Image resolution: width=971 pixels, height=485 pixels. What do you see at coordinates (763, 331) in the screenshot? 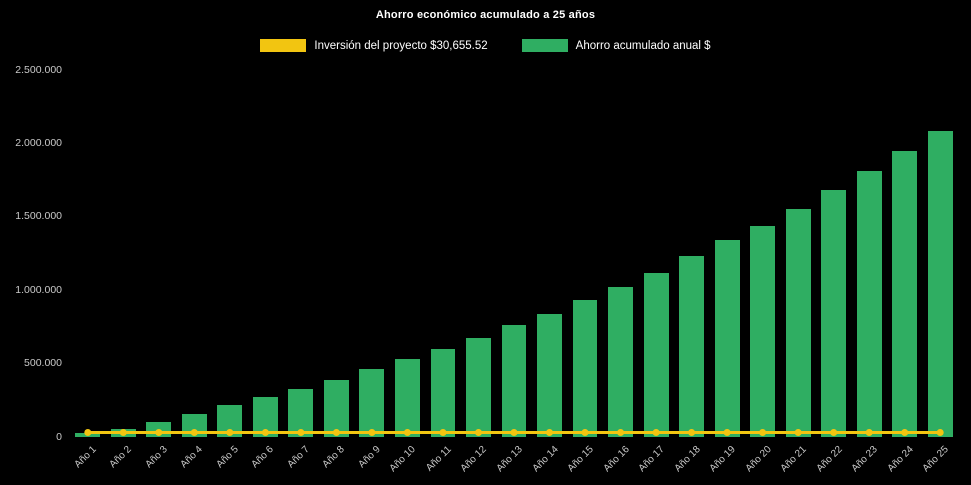
I see `bar-año-20` at bounding box center [763, 331].